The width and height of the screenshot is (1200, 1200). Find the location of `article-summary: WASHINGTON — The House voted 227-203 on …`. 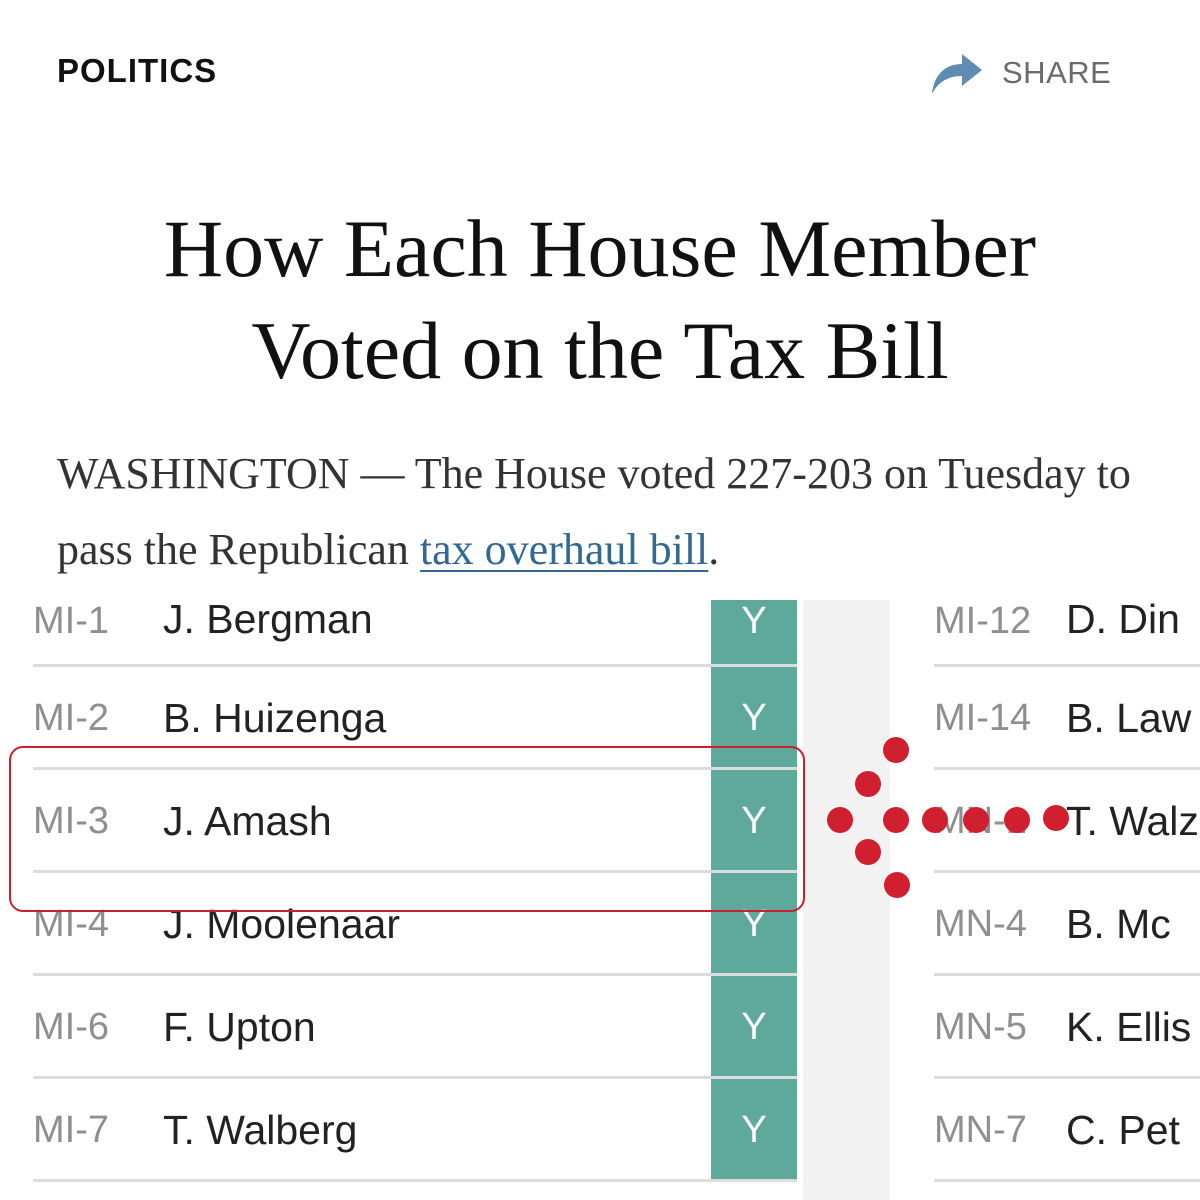

article-summary: WASHINGTON — The House voted 227-203 on … is located at coordinates (617, 512).